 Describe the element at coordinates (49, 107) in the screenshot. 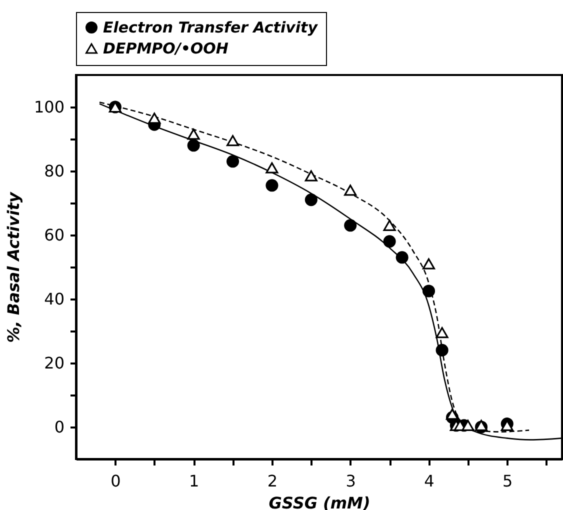

I see `y-tick-label: 100` at that location.